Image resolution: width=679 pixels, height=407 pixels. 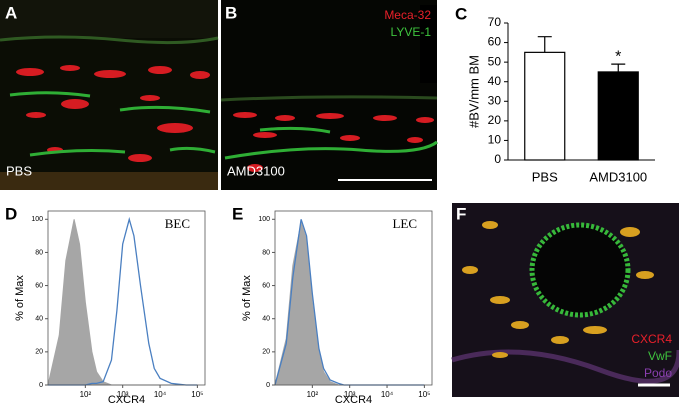 I want to click on image-caption: AMD3100, so click(x=256, y=170).